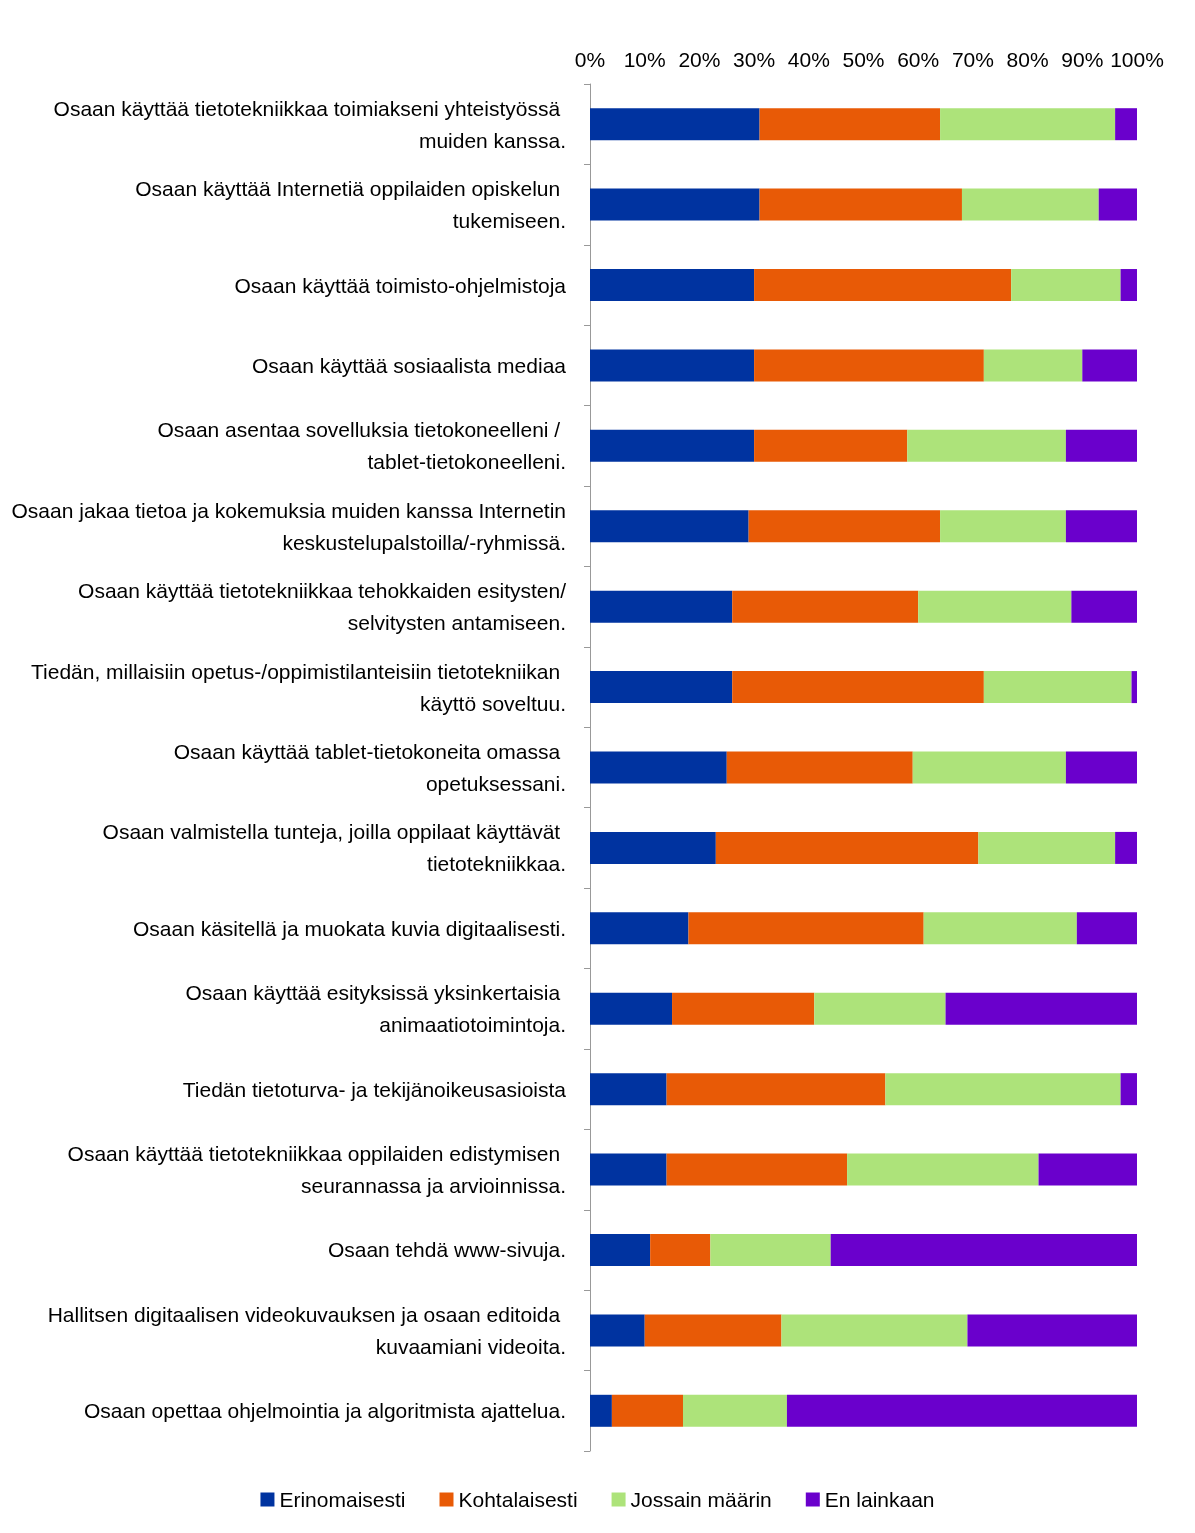 This screenshot has width=1195, height=1533. What do you see at coordinates (369, 767) in the screenshot?
I see `y-tick-label: Osaan käyttää tablet-tietokoneita omassa opetuksessani.` at bounding box center [369, 767].